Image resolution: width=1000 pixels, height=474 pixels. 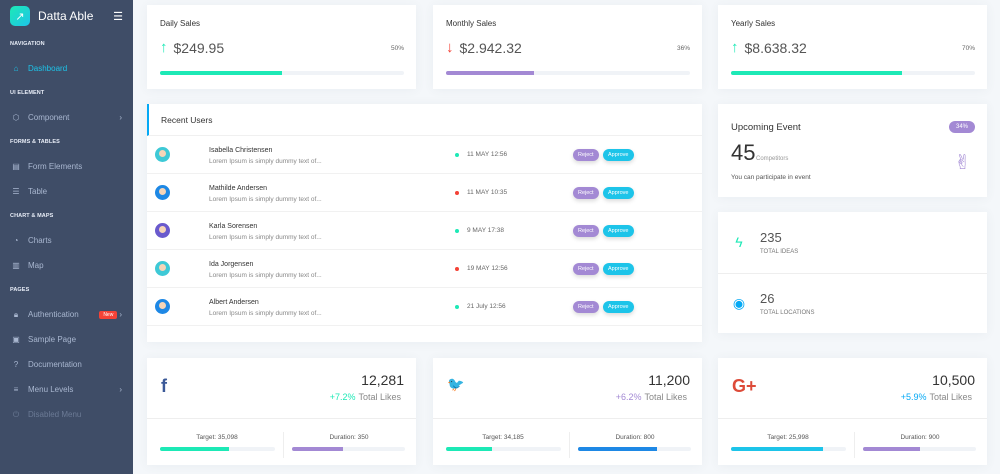 I want to click on stat-label: TOTAL IDEAS, so click(x=779, y=251).